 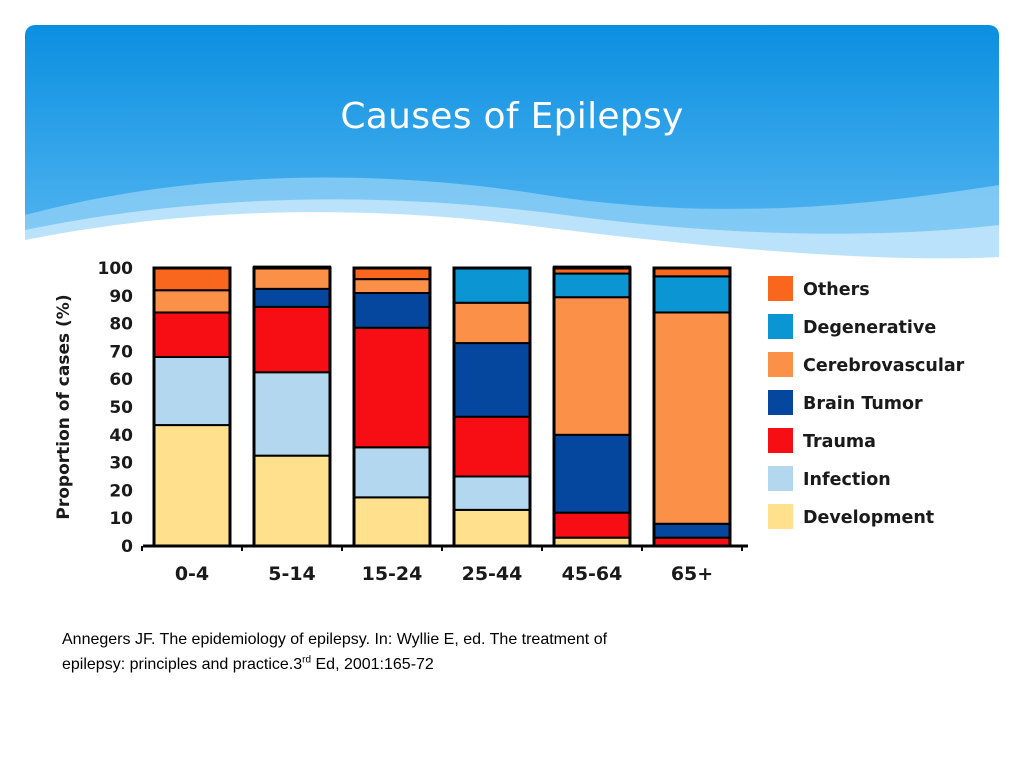 What do you see at coordinates (863, 404) in the screenshot?
I see `legend-label: Brain Tumor` at bounding box center [863, 404].